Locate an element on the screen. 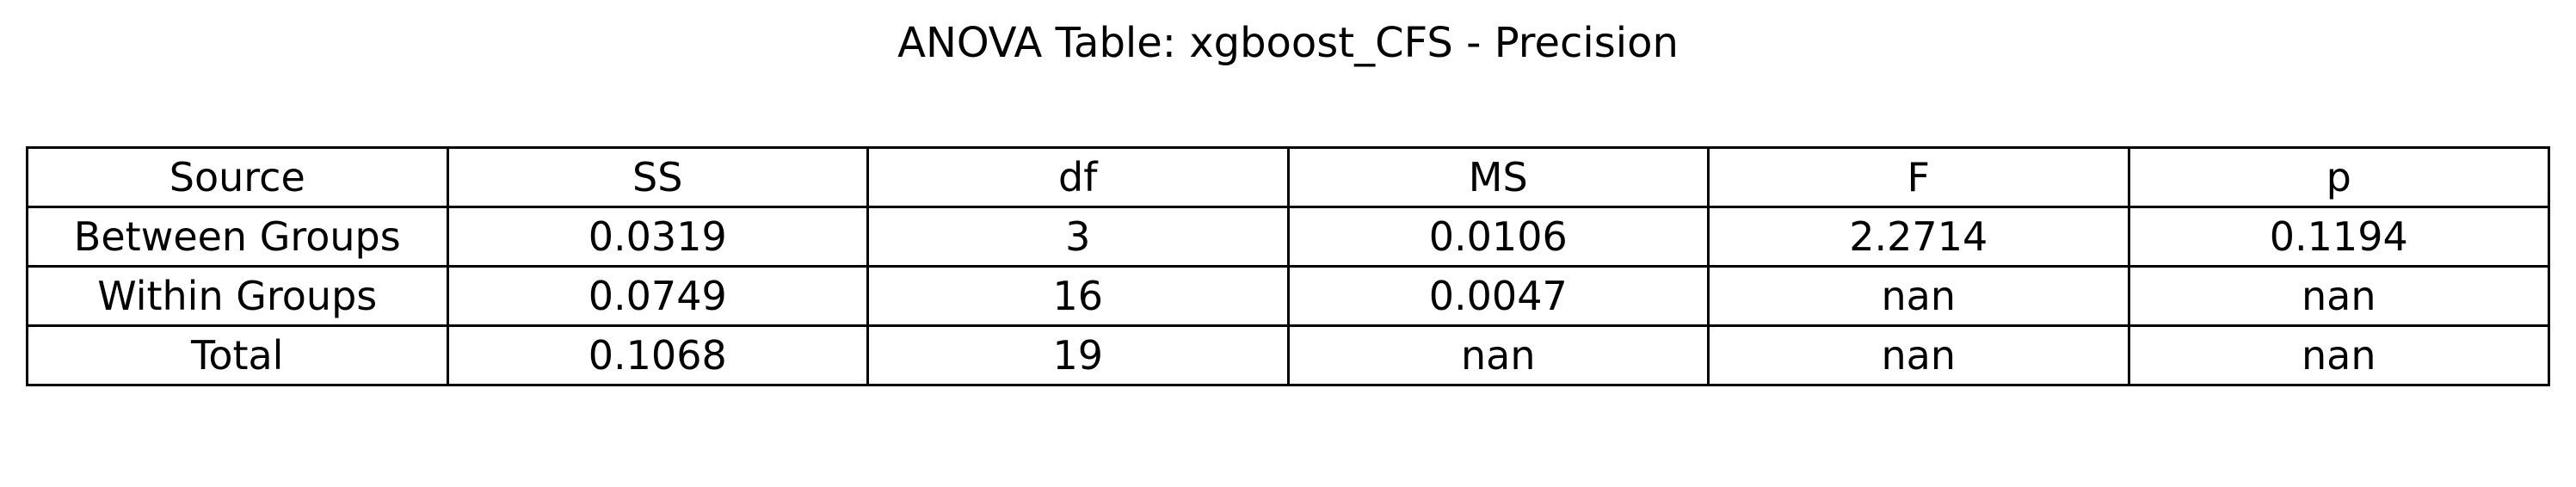 The height and width of the screenshot is (487, 2576). header-cell-df: df is located at coordinates (1078, 177).